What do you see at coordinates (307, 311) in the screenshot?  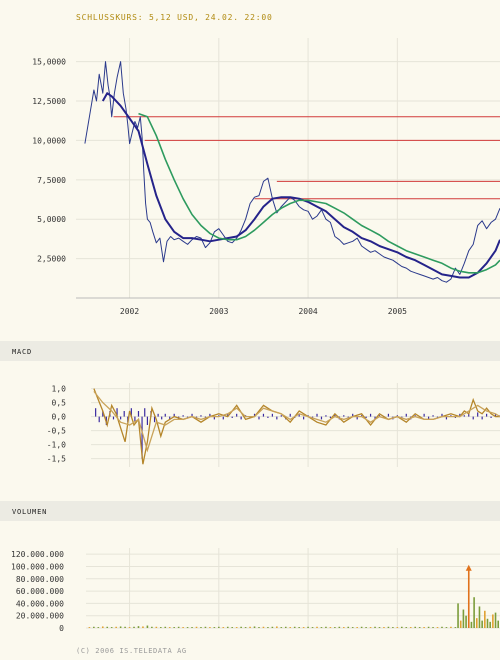 I see `price-x-tick-label: 2004` at bounding box center [307, 311].